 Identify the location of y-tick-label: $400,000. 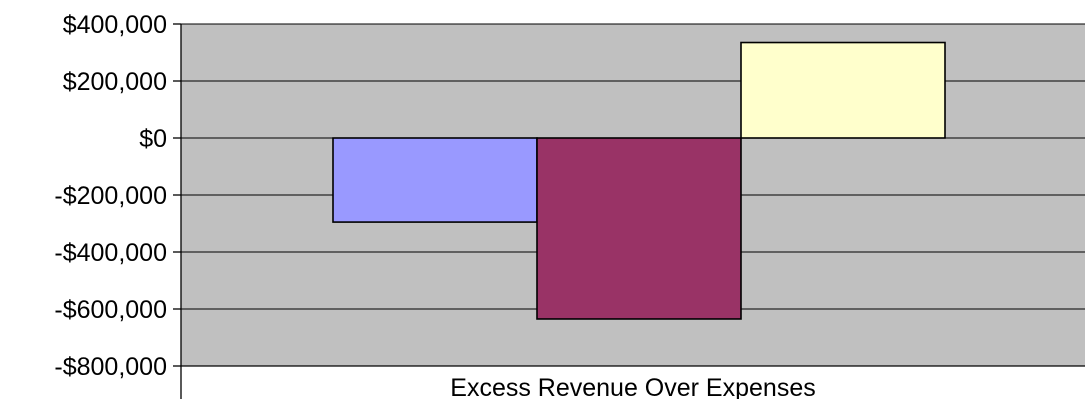
(115, 25).